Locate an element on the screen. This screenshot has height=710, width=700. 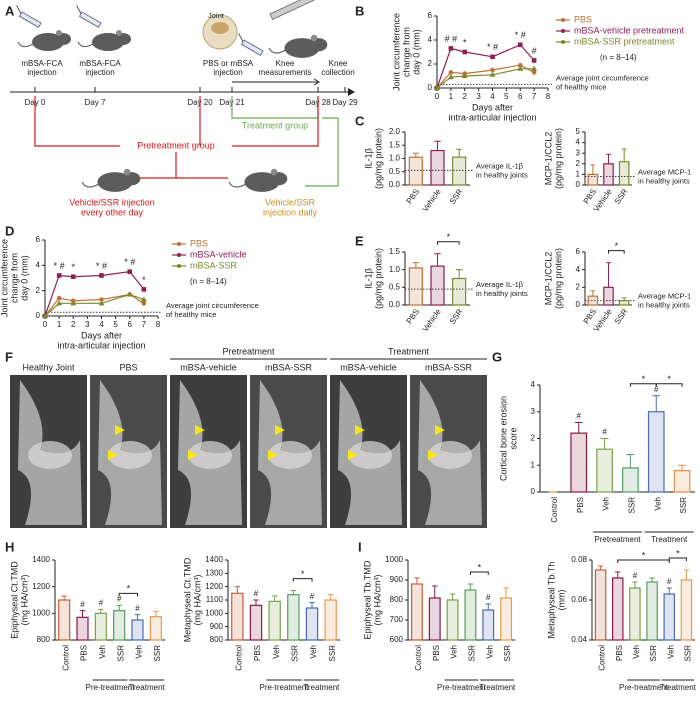
reference-label: of healthy mice is located at coordinates (581, 86).